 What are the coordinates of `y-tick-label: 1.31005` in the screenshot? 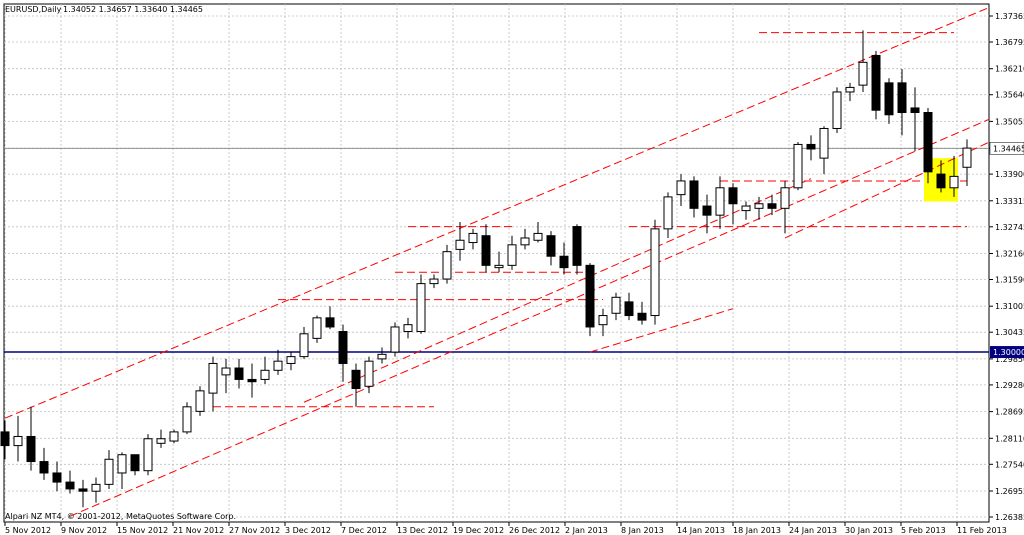 It's located at (1009, 306).